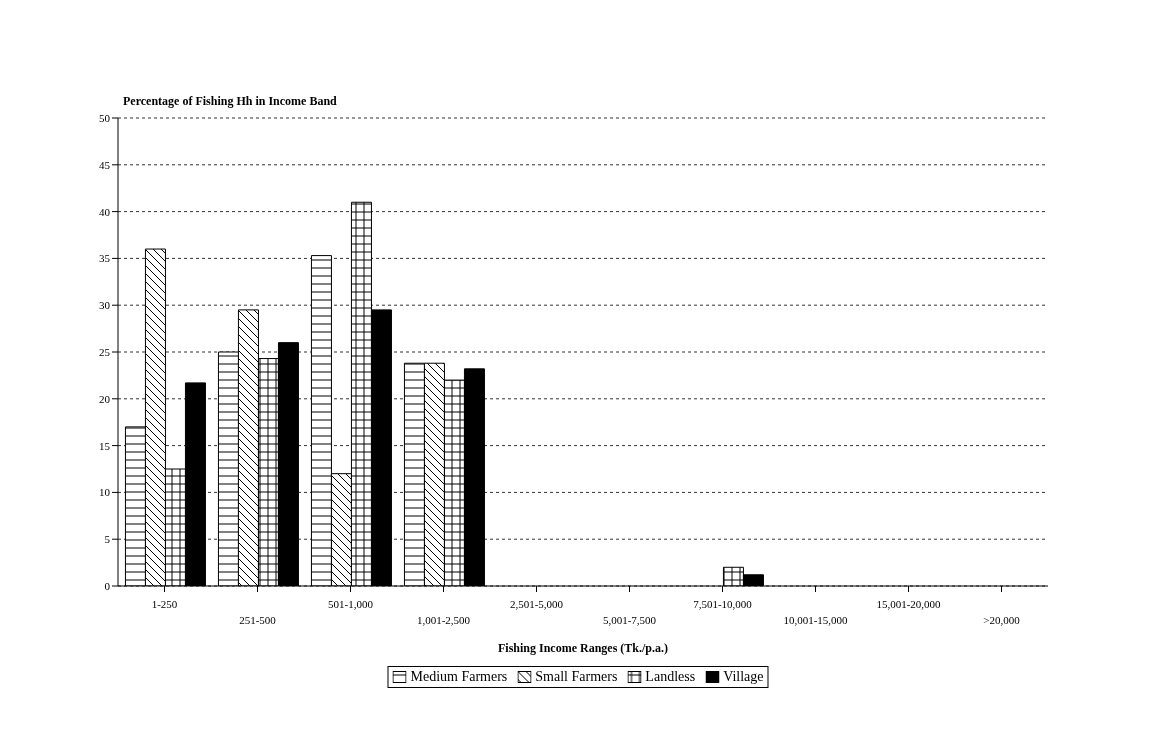 This screenshot has height=733, width=1167. What do you see at coordinates (105, 305) in the screenshot?
I see `y-tick-label: 30` at bounding box center [105, 305].